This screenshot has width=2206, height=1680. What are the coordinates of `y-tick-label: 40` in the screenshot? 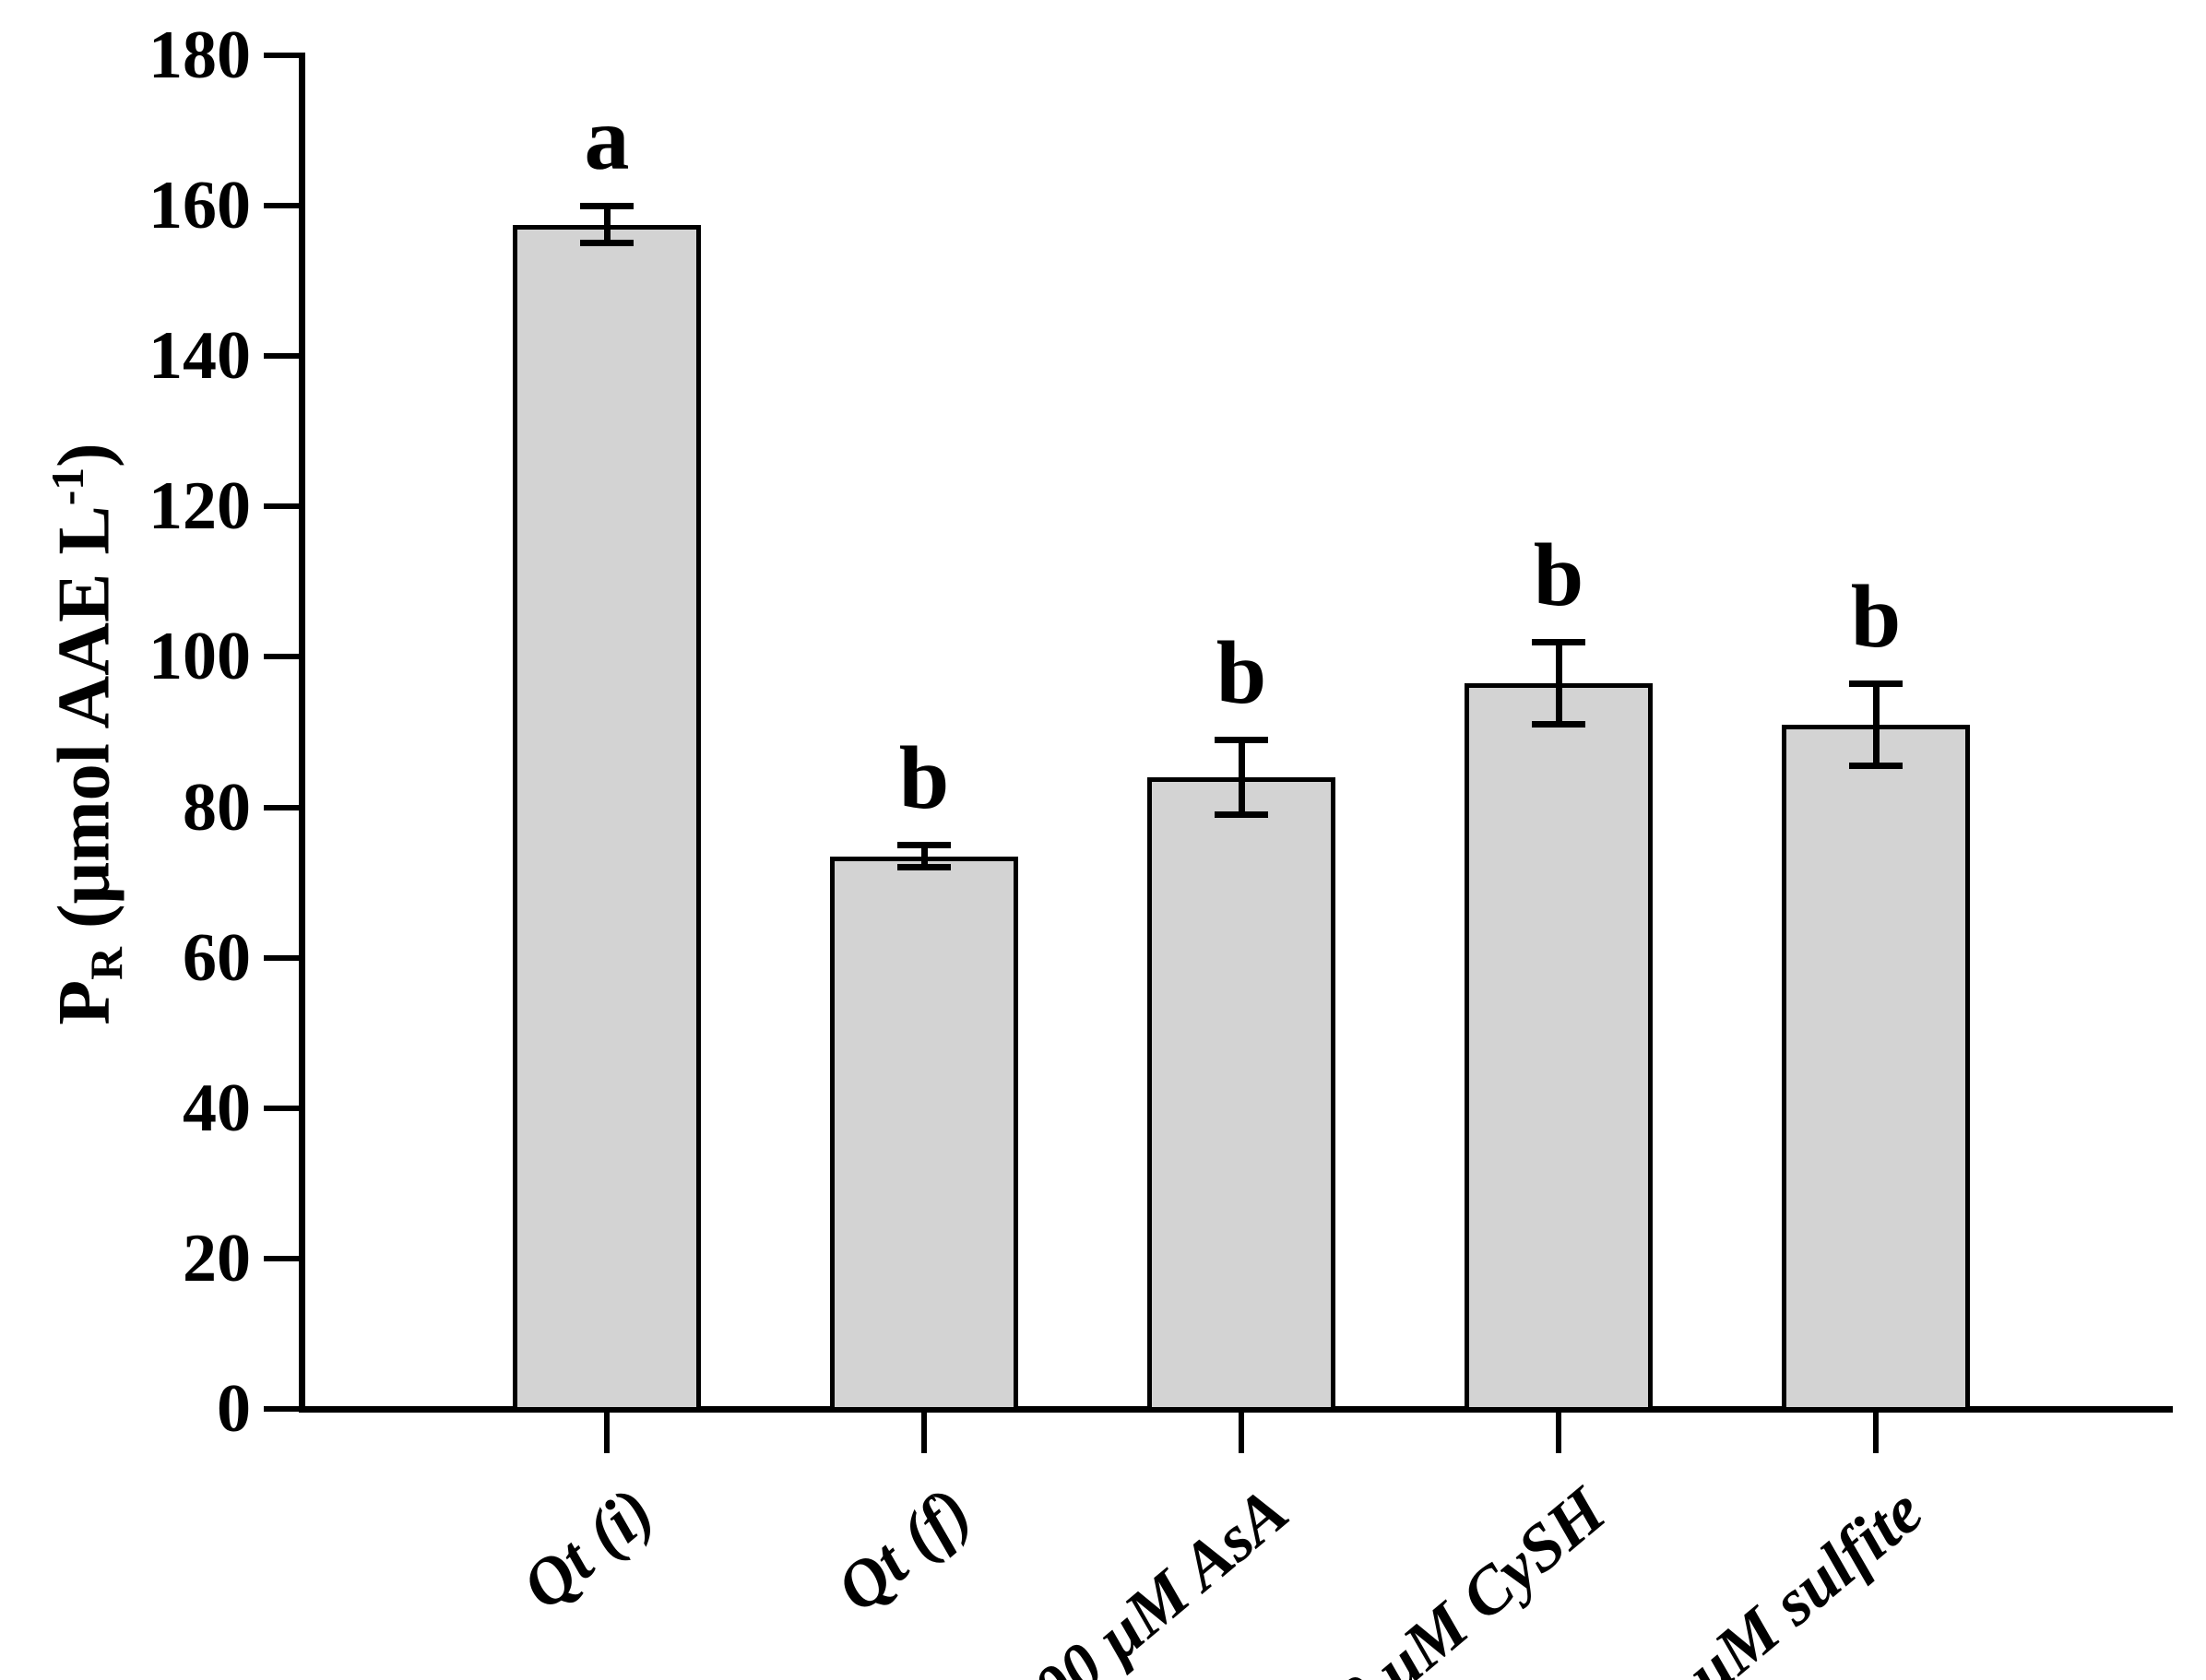 It's located at (217, 1108).